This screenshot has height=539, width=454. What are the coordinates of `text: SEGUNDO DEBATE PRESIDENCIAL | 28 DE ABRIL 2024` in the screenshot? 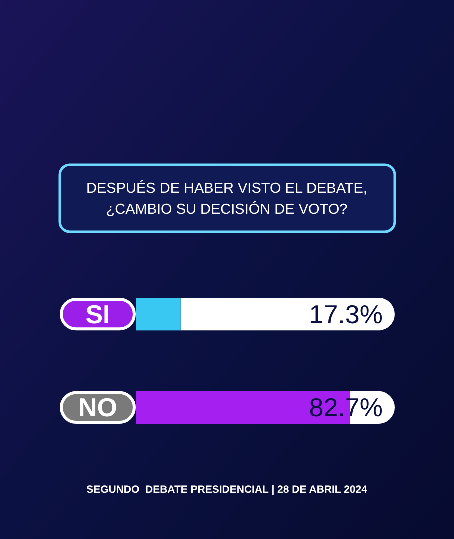 It's located at (227, 490).